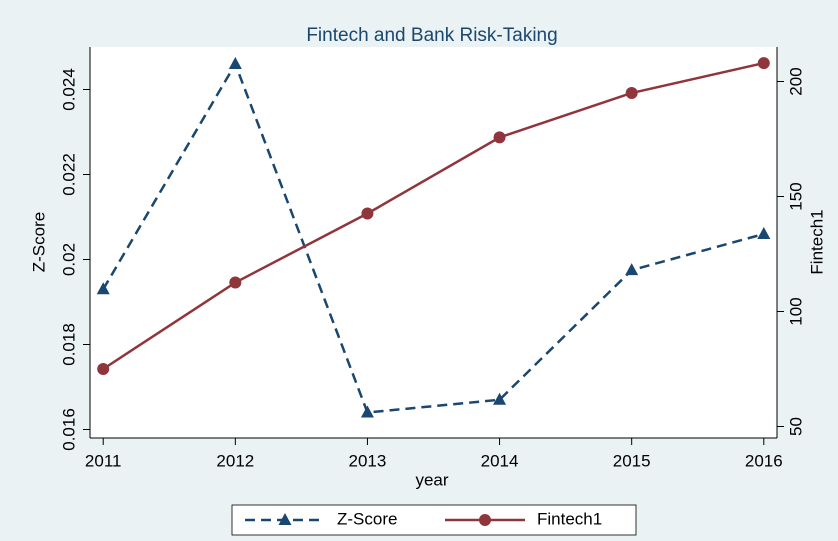 This screenshot has height=541, width=838. Describe the element at coordinates (795, 196) in the screenshot. I see `y2-tick-label: 150` at that location.